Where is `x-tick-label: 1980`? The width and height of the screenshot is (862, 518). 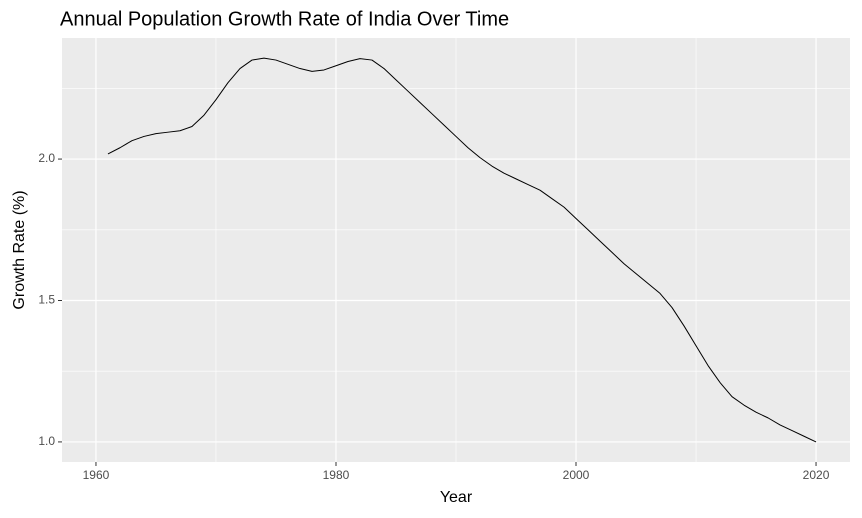 x-tick-label: 1980 is located at coordinates (336, 475).